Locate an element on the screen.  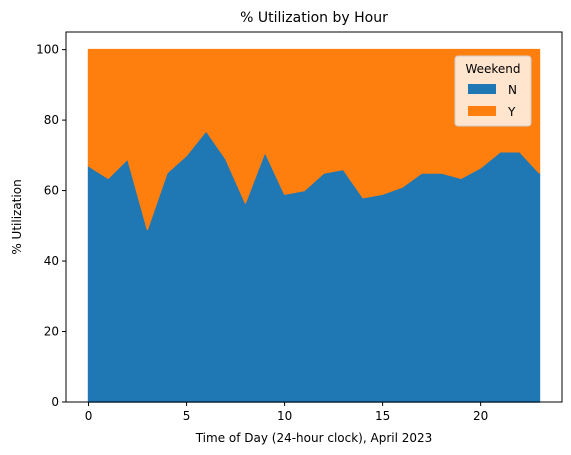
y-tick-label: 80 is located at coordinates (51, 120).